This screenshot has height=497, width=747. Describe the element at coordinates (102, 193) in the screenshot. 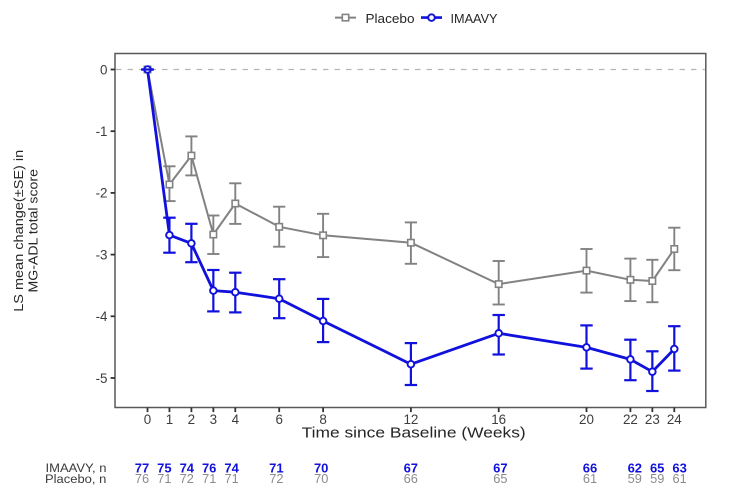

I see `svg-text: -2` at that location.